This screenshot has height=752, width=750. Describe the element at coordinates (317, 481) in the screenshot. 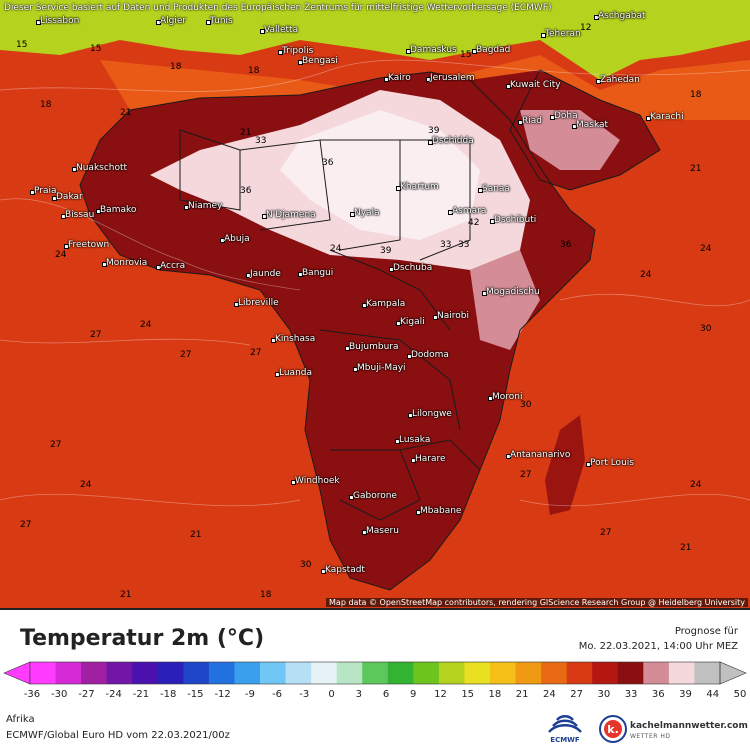

I see `city-label: Windhoek` at that location.